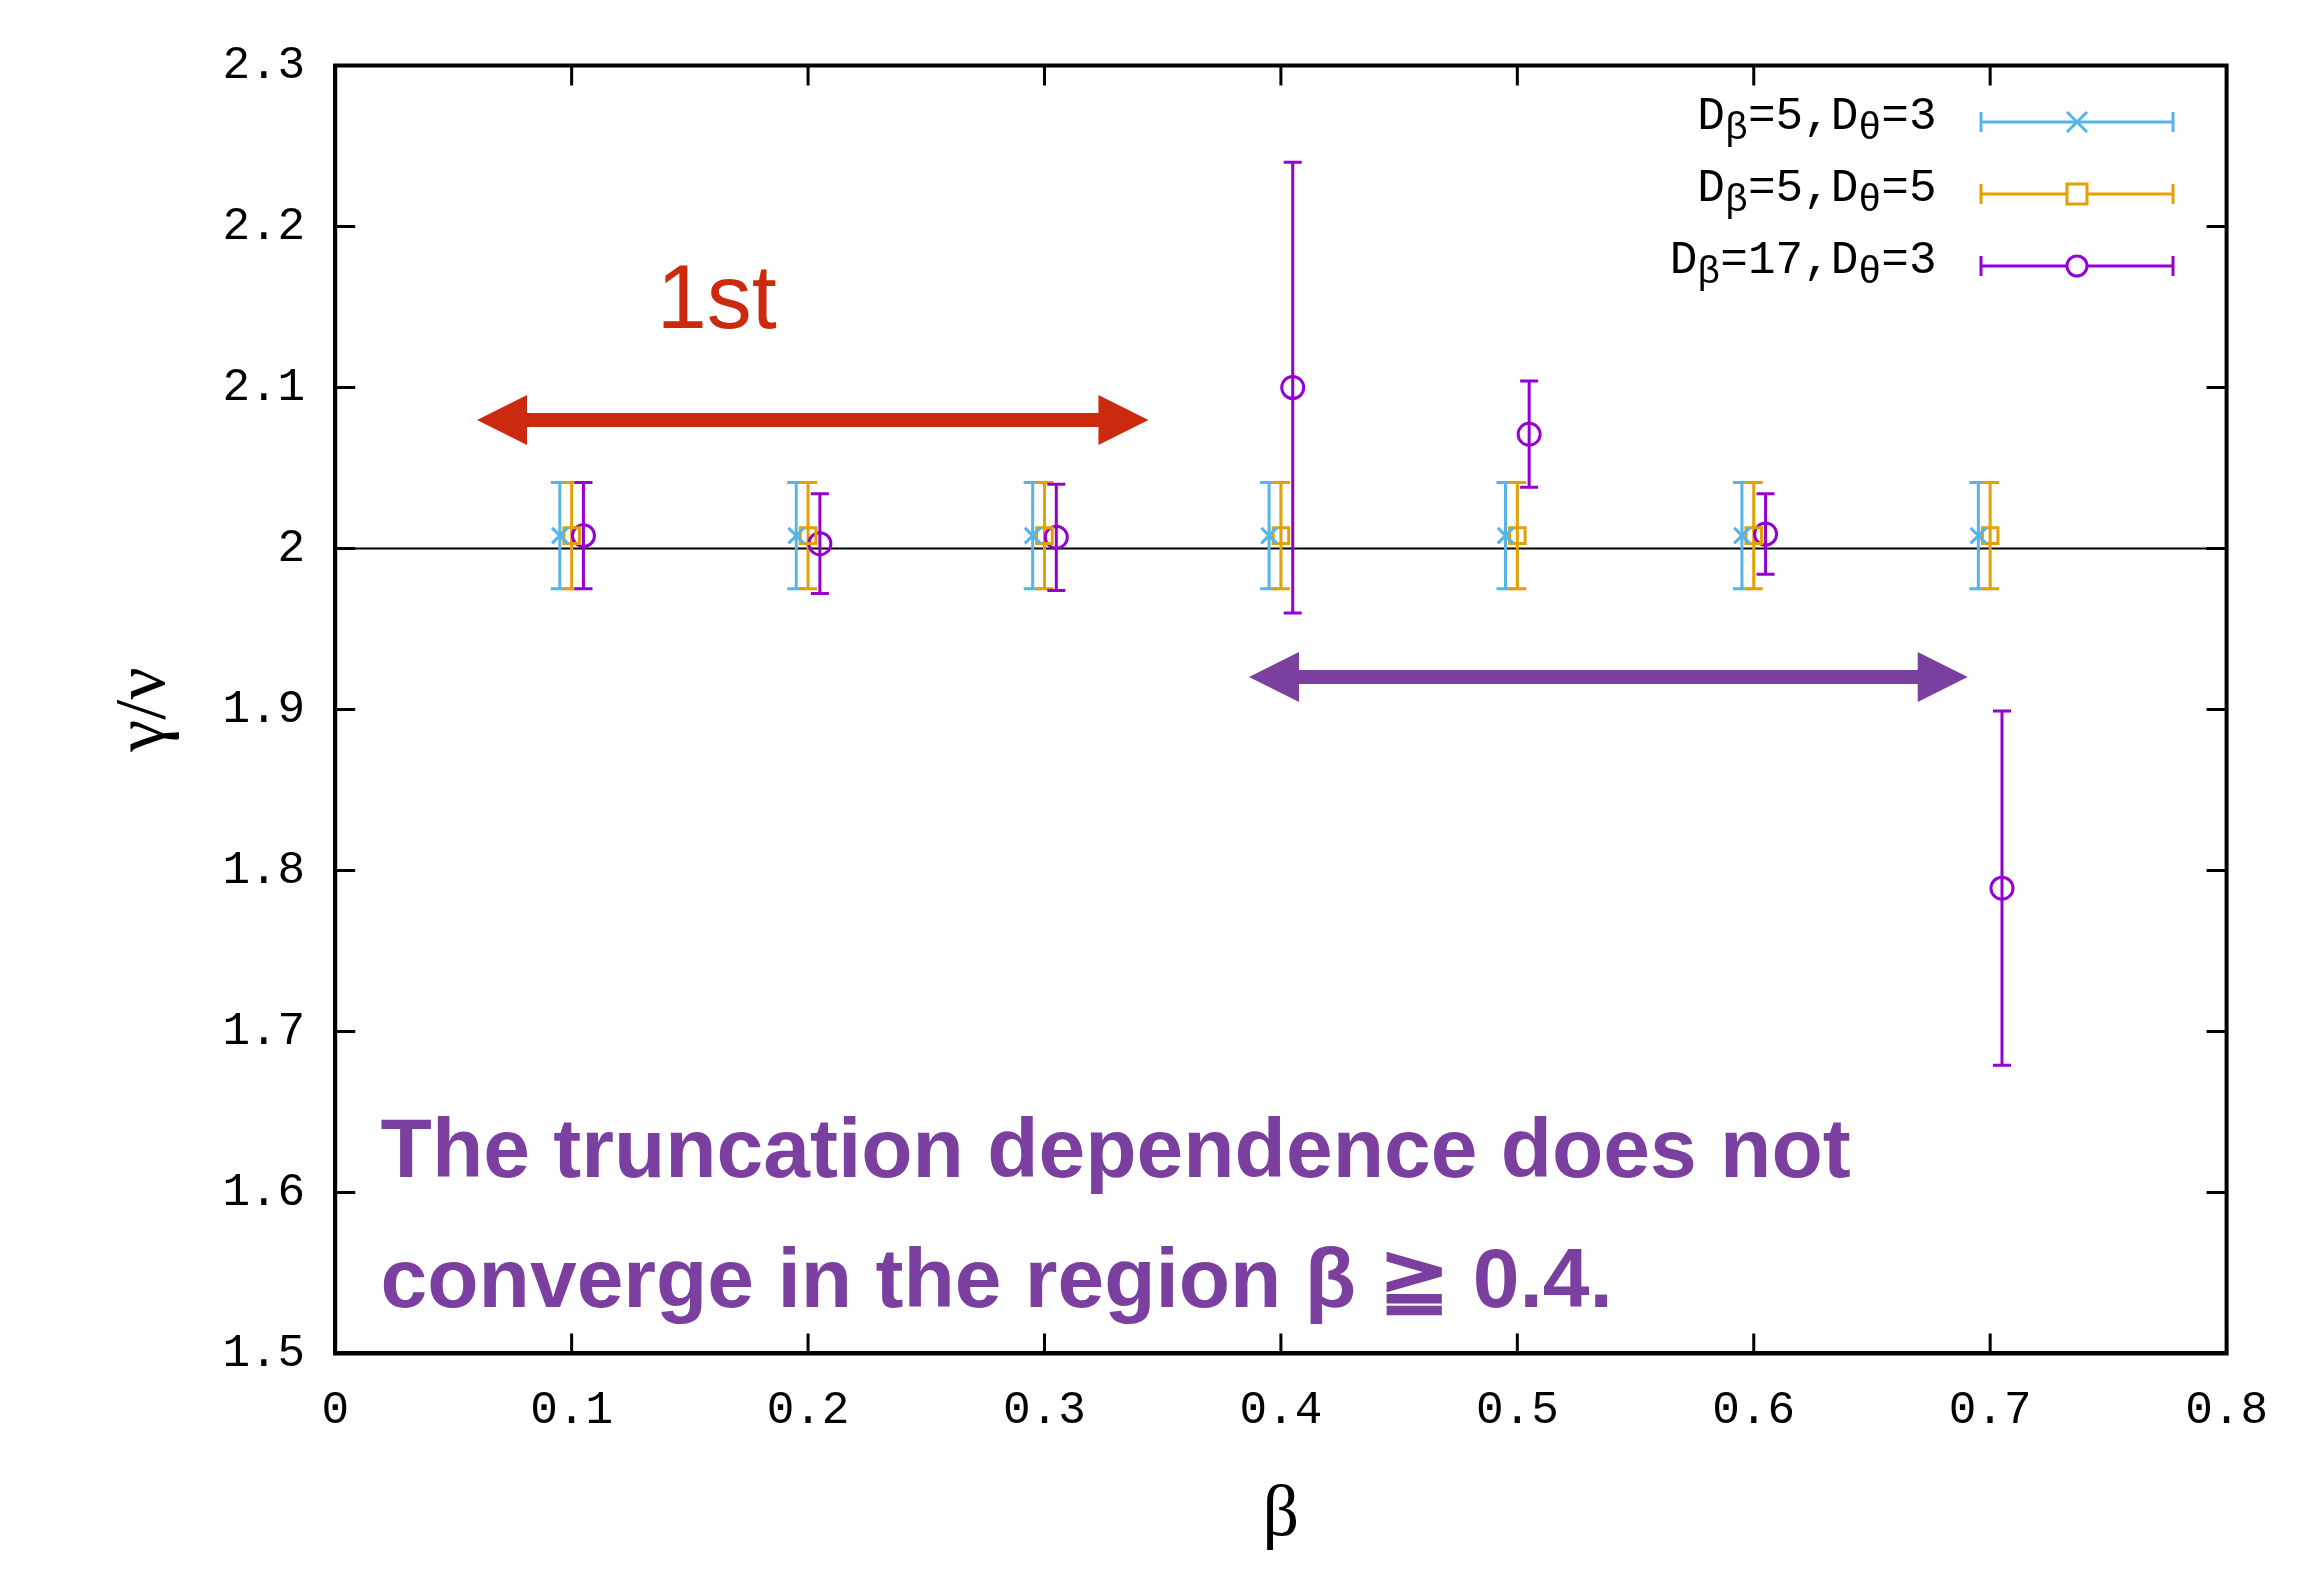  Describe the element at coordinates (1116, 1213) in the screenshot. I see `annotation: The truncation dependence does not converge in the region β ≧ 0.4.` at that location.